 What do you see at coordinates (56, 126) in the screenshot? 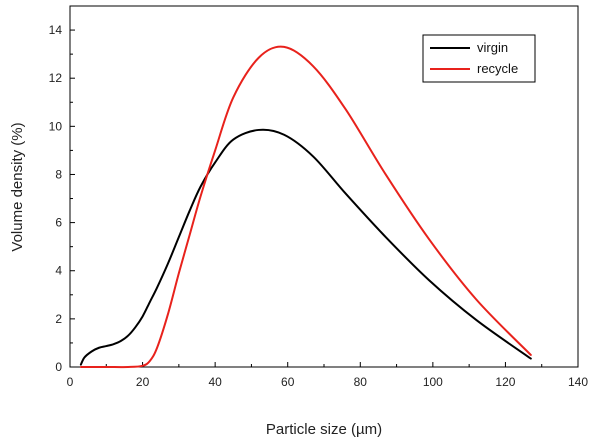
I see `y-tick-label: 10` at bounding box center [56, 126].